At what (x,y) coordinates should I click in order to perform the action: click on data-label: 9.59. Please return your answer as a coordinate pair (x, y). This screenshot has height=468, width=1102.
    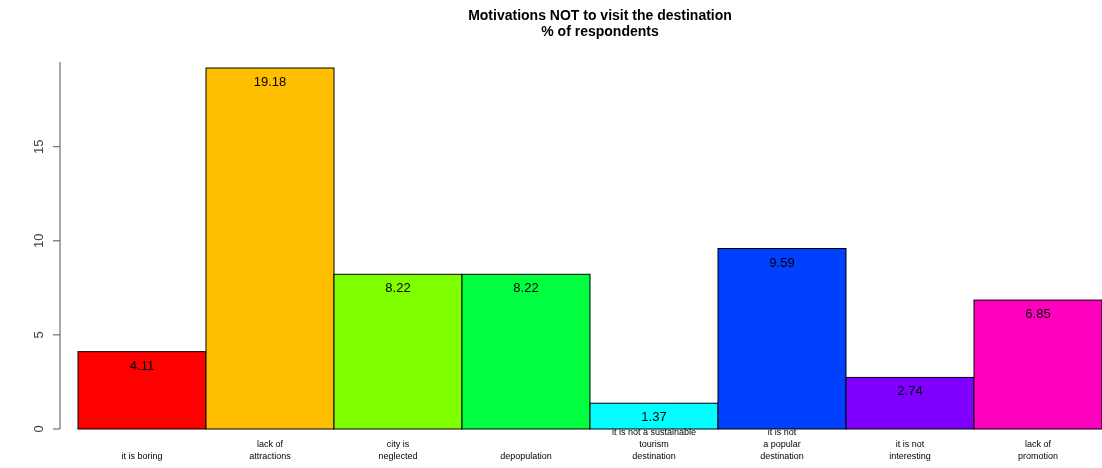
    Looking at the image, I should click on (782, 262).